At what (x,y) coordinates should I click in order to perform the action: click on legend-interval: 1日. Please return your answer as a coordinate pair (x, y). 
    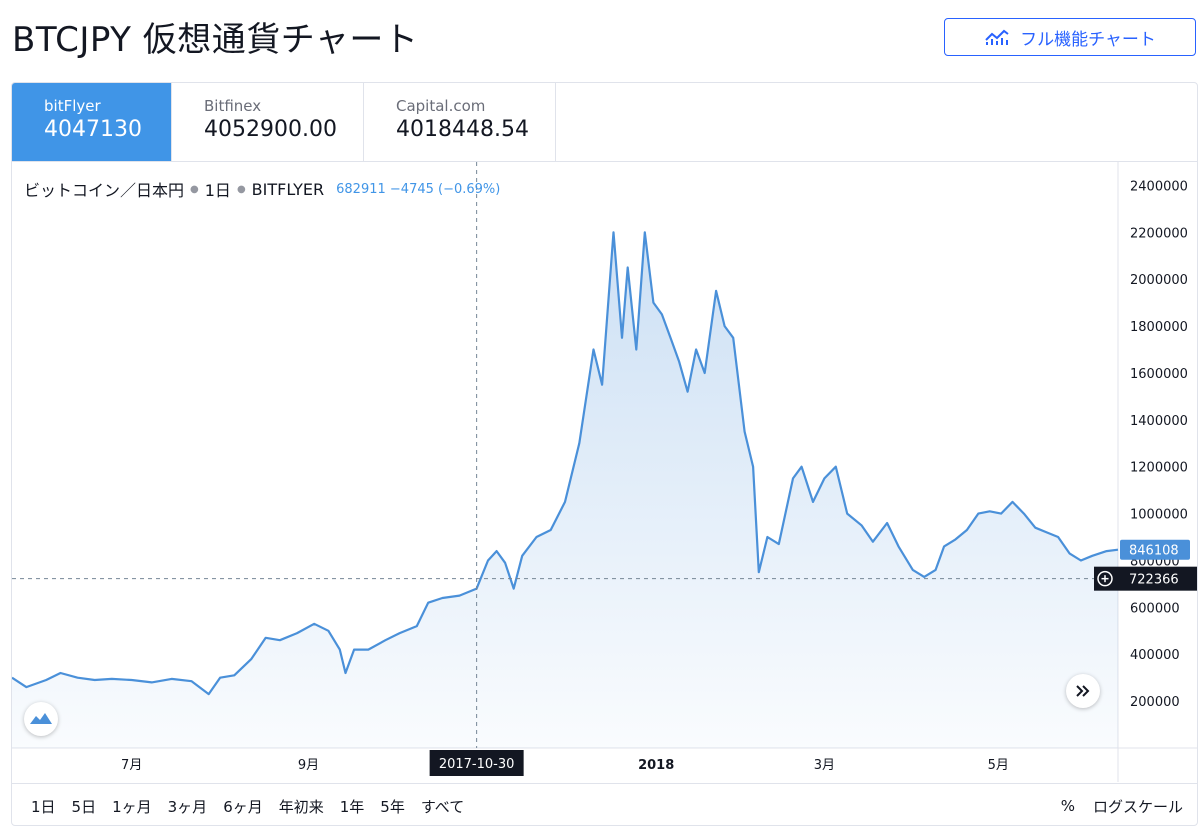
    Looking at the image, I should click on (217, 190).